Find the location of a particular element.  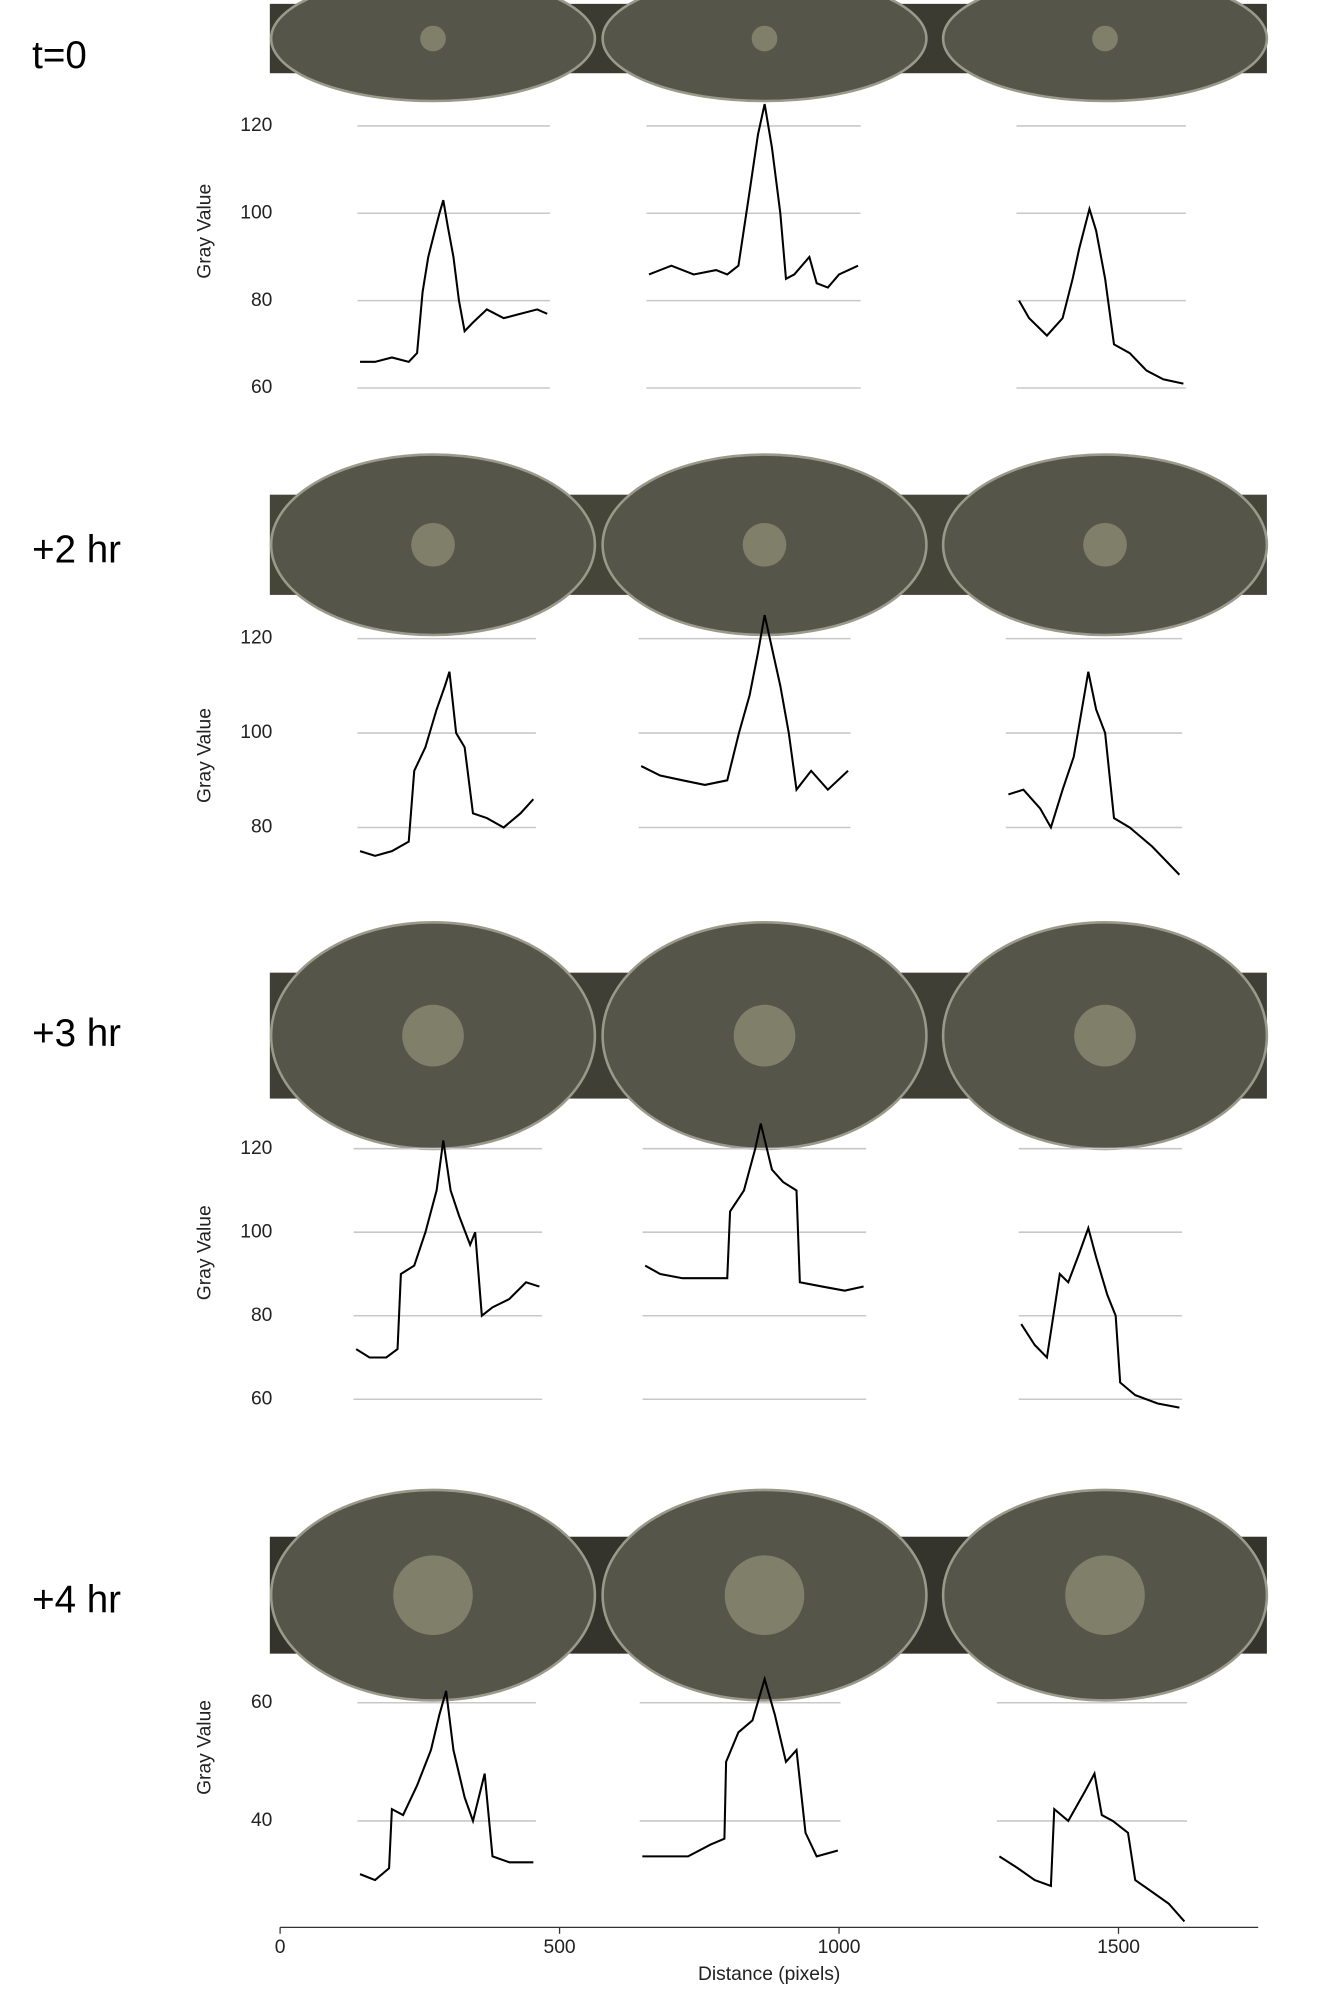

time-label: +4 hr is located at coordinates (76, 1599).